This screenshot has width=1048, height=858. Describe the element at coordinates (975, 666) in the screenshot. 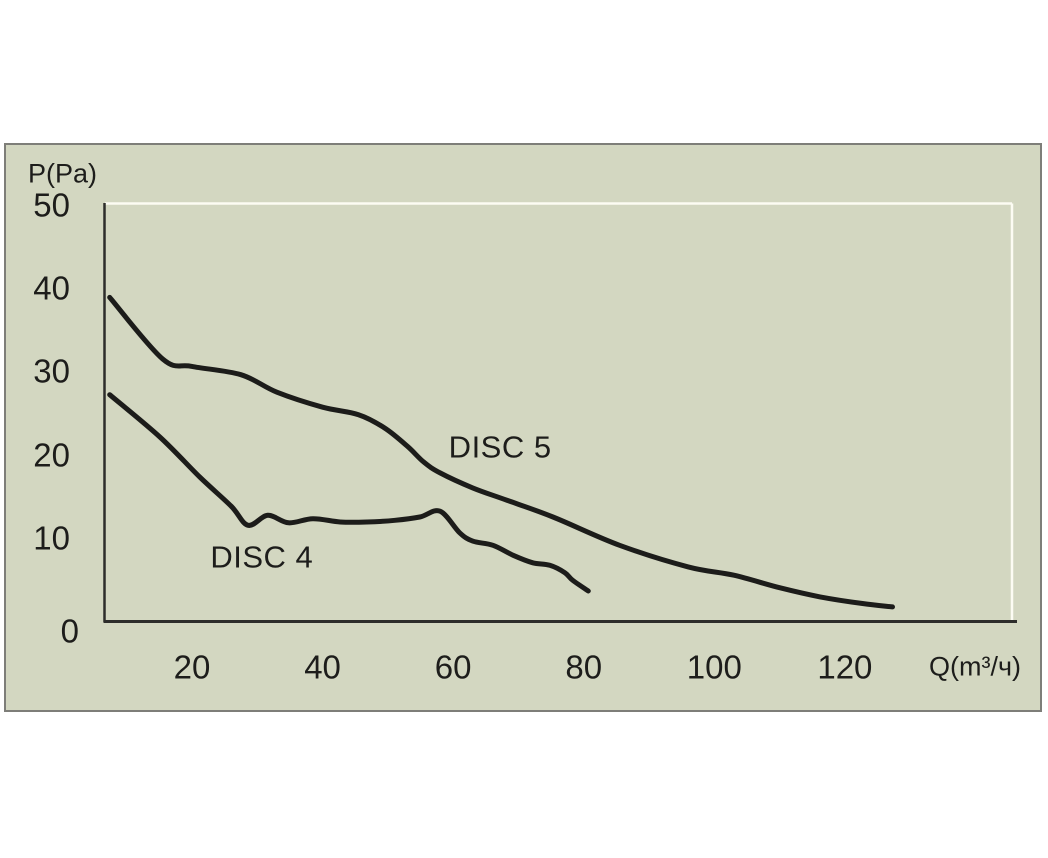

I see `x-axis-title: Q(m³/ч)` at that location.